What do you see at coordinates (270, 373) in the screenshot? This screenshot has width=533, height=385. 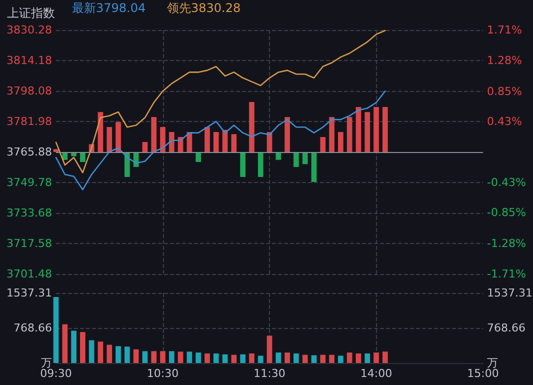 I see `x-tick-label: 11:30` at bounding box center [270, 373].